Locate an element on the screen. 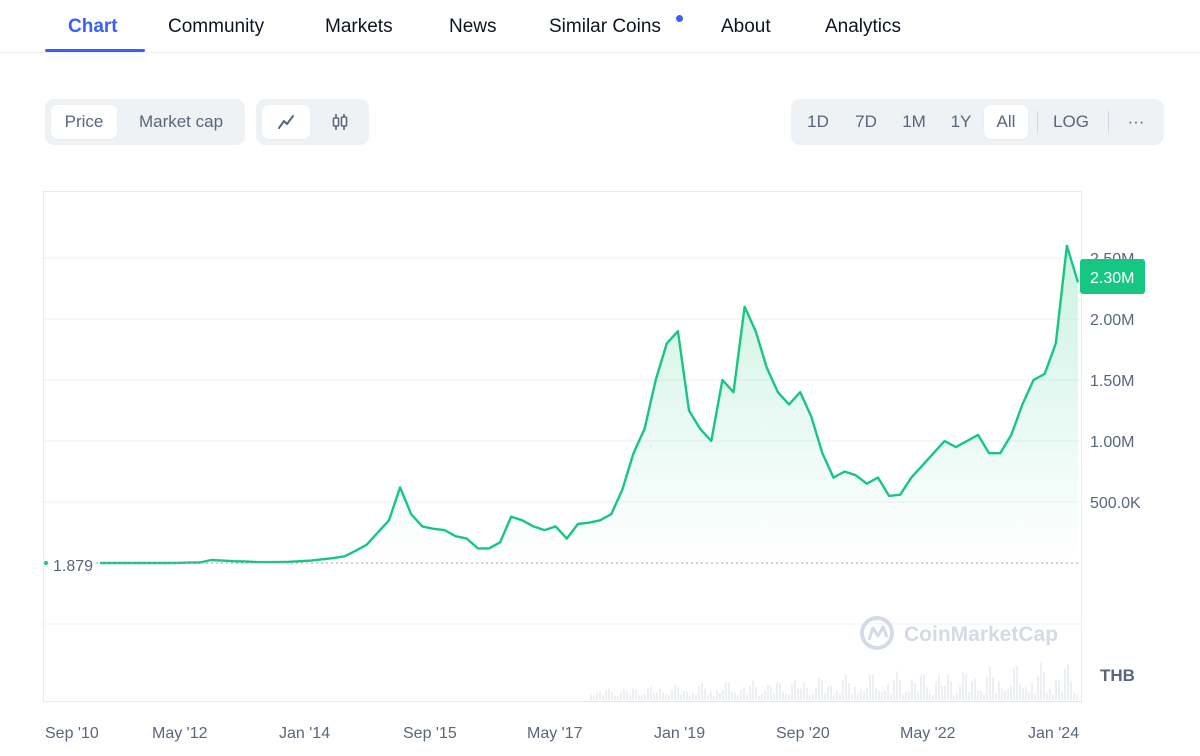 The height and width of the screenshot is (756, 1200). tab-news: News is located at coordinates (473, 26).